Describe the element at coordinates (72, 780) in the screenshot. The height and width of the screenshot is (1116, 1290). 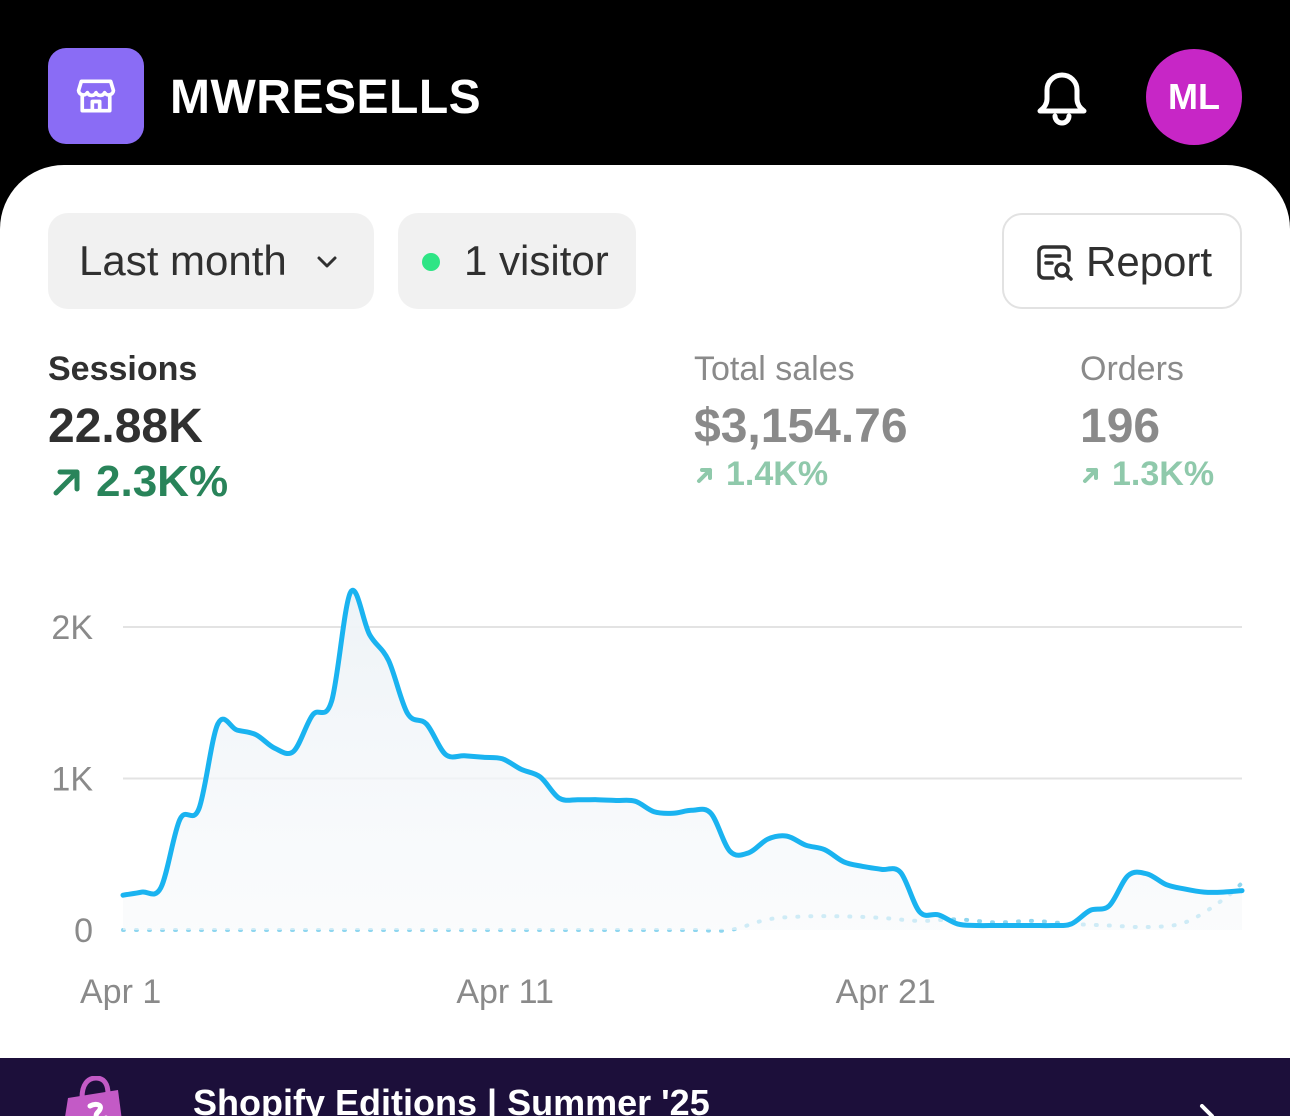
I see `y-tick-label: 1K` at that location.